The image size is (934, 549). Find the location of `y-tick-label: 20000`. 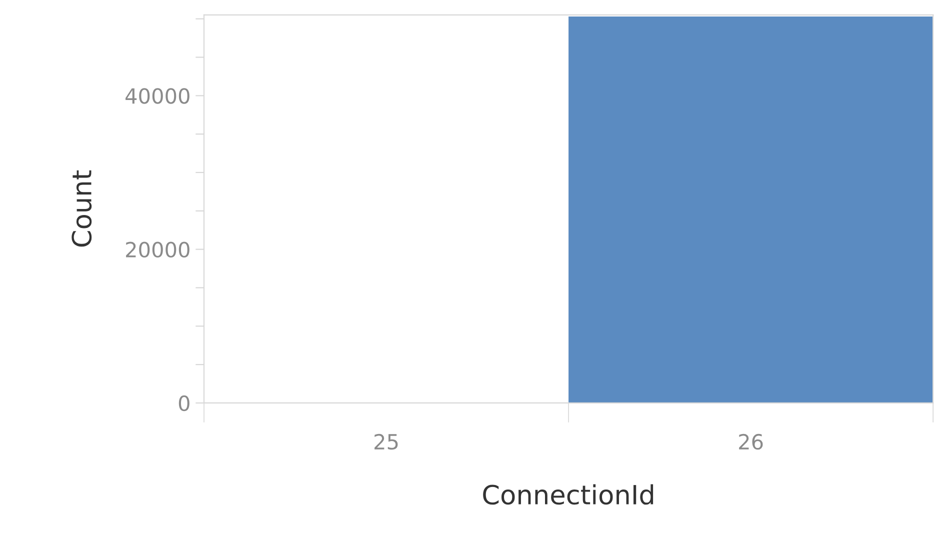

y-tick-label: 20000 is located at coordinates (158, 250).